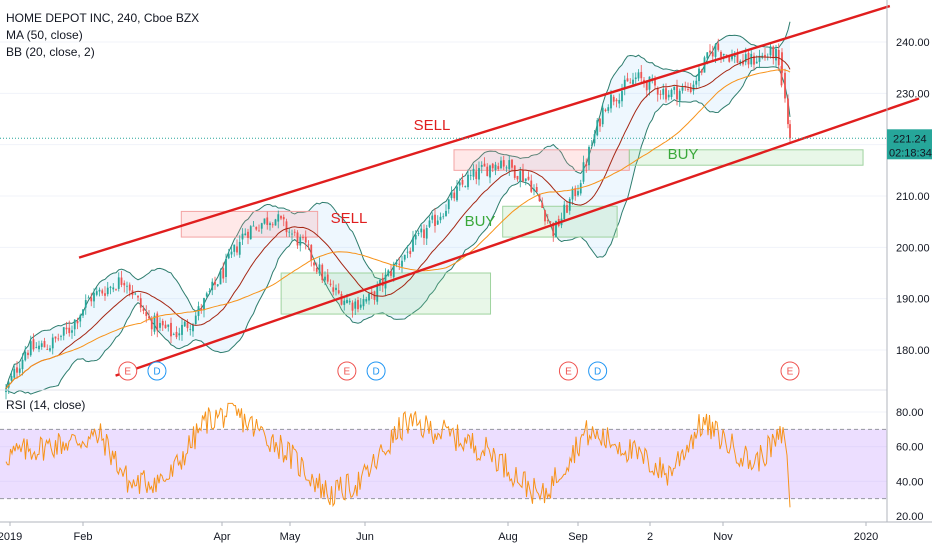  What do you see at coordinates (913, 94) in the screenshot?
I see `price-tick-label: 230.00` at bounding box center [913, 94].